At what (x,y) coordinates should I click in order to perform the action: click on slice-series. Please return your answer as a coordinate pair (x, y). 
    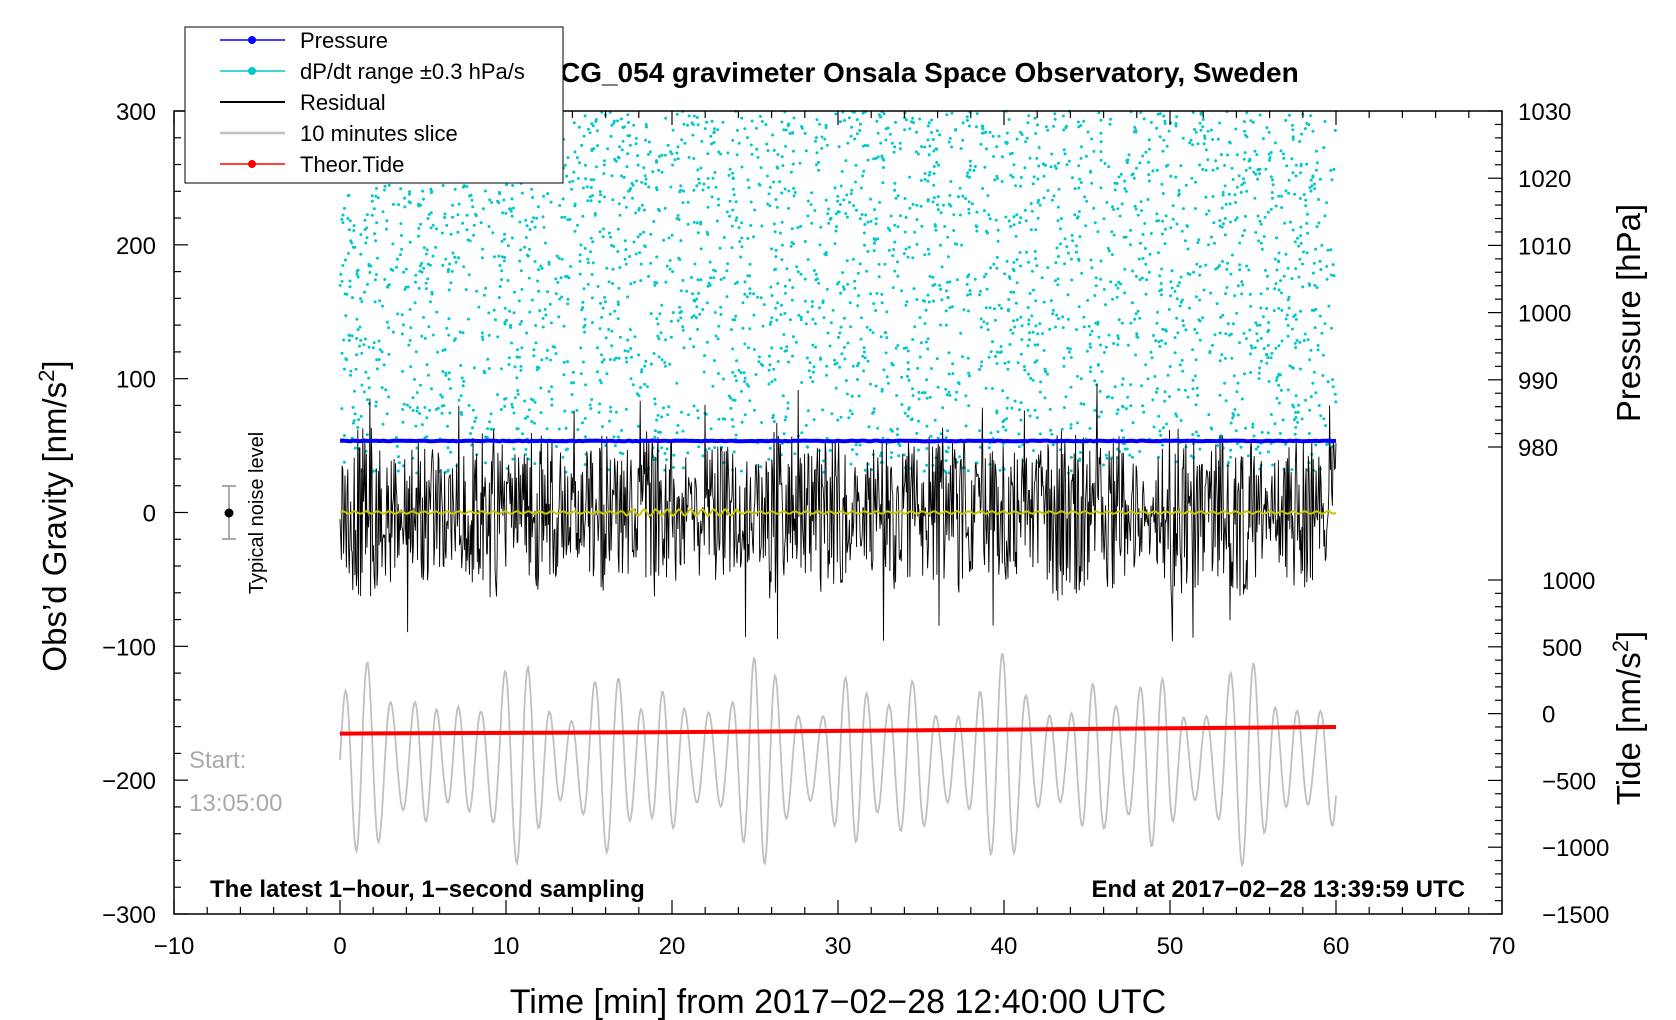
    Looking at the image, I should click on (838, 760).